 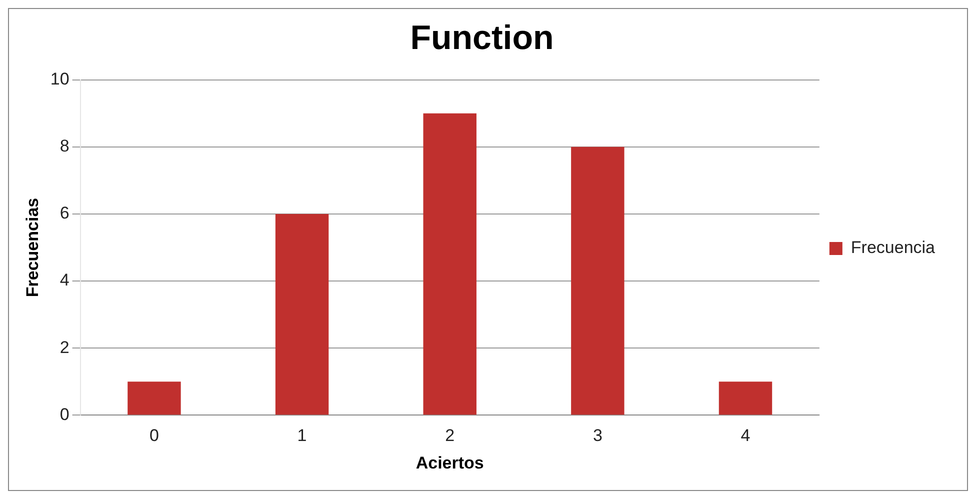 I want to click on x-axis-title: Aciertos, so click(x=450, y=462).